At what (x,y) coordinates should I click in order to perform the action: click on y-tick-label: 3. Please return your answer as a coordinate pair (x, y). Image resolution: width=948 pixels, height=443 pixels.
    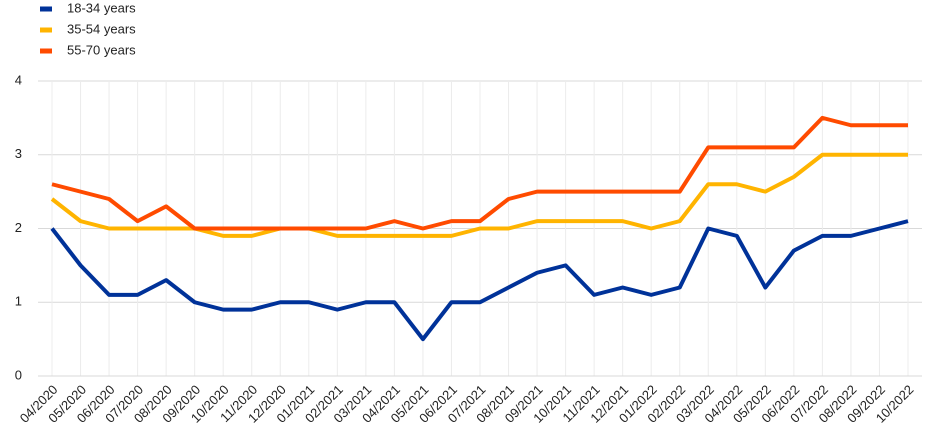
    Looking at the image, I should click on (18, 153).